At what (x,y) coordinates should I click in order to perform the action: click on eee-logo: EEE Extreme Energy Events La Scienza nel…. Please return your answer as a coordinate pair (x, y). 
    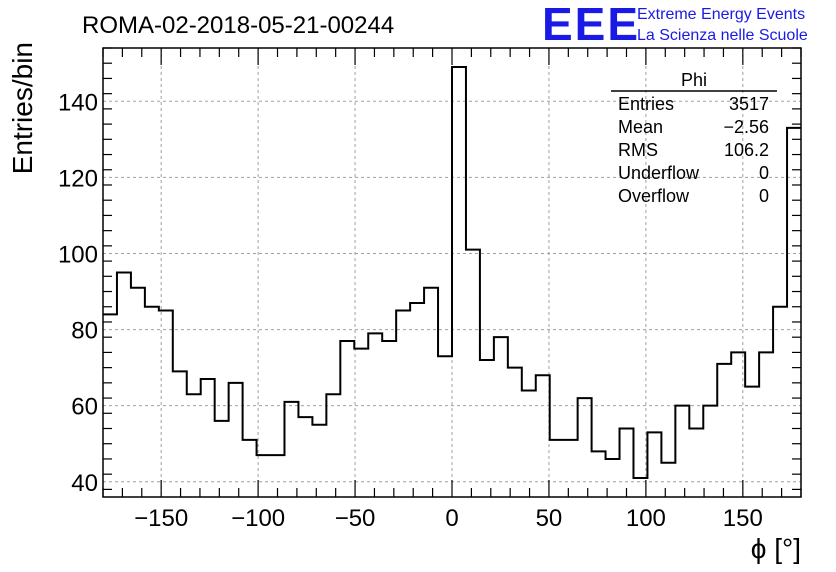
    Looking at the image, I should click on (675, 25).